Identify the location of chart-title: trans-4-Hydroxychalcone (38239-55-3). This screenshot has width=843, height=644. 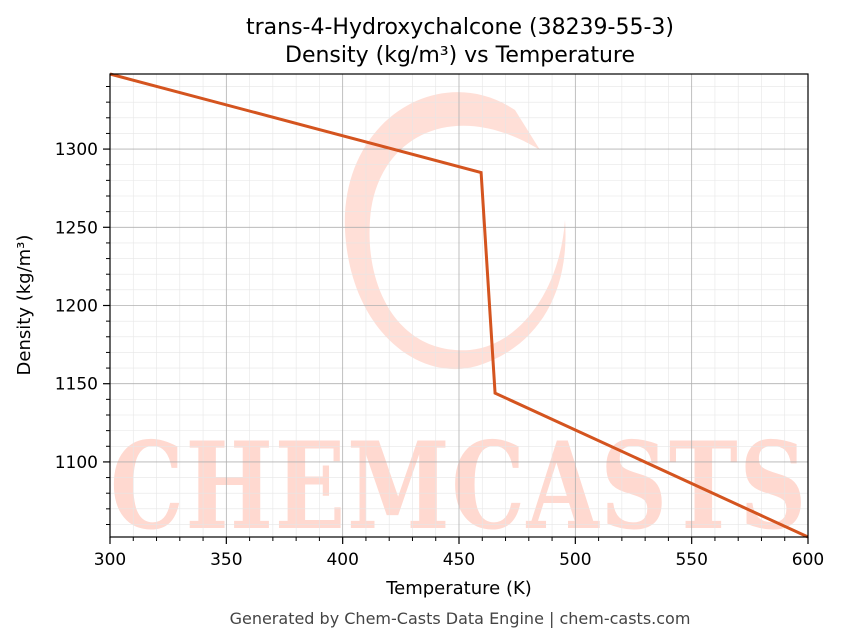
(460, 27).